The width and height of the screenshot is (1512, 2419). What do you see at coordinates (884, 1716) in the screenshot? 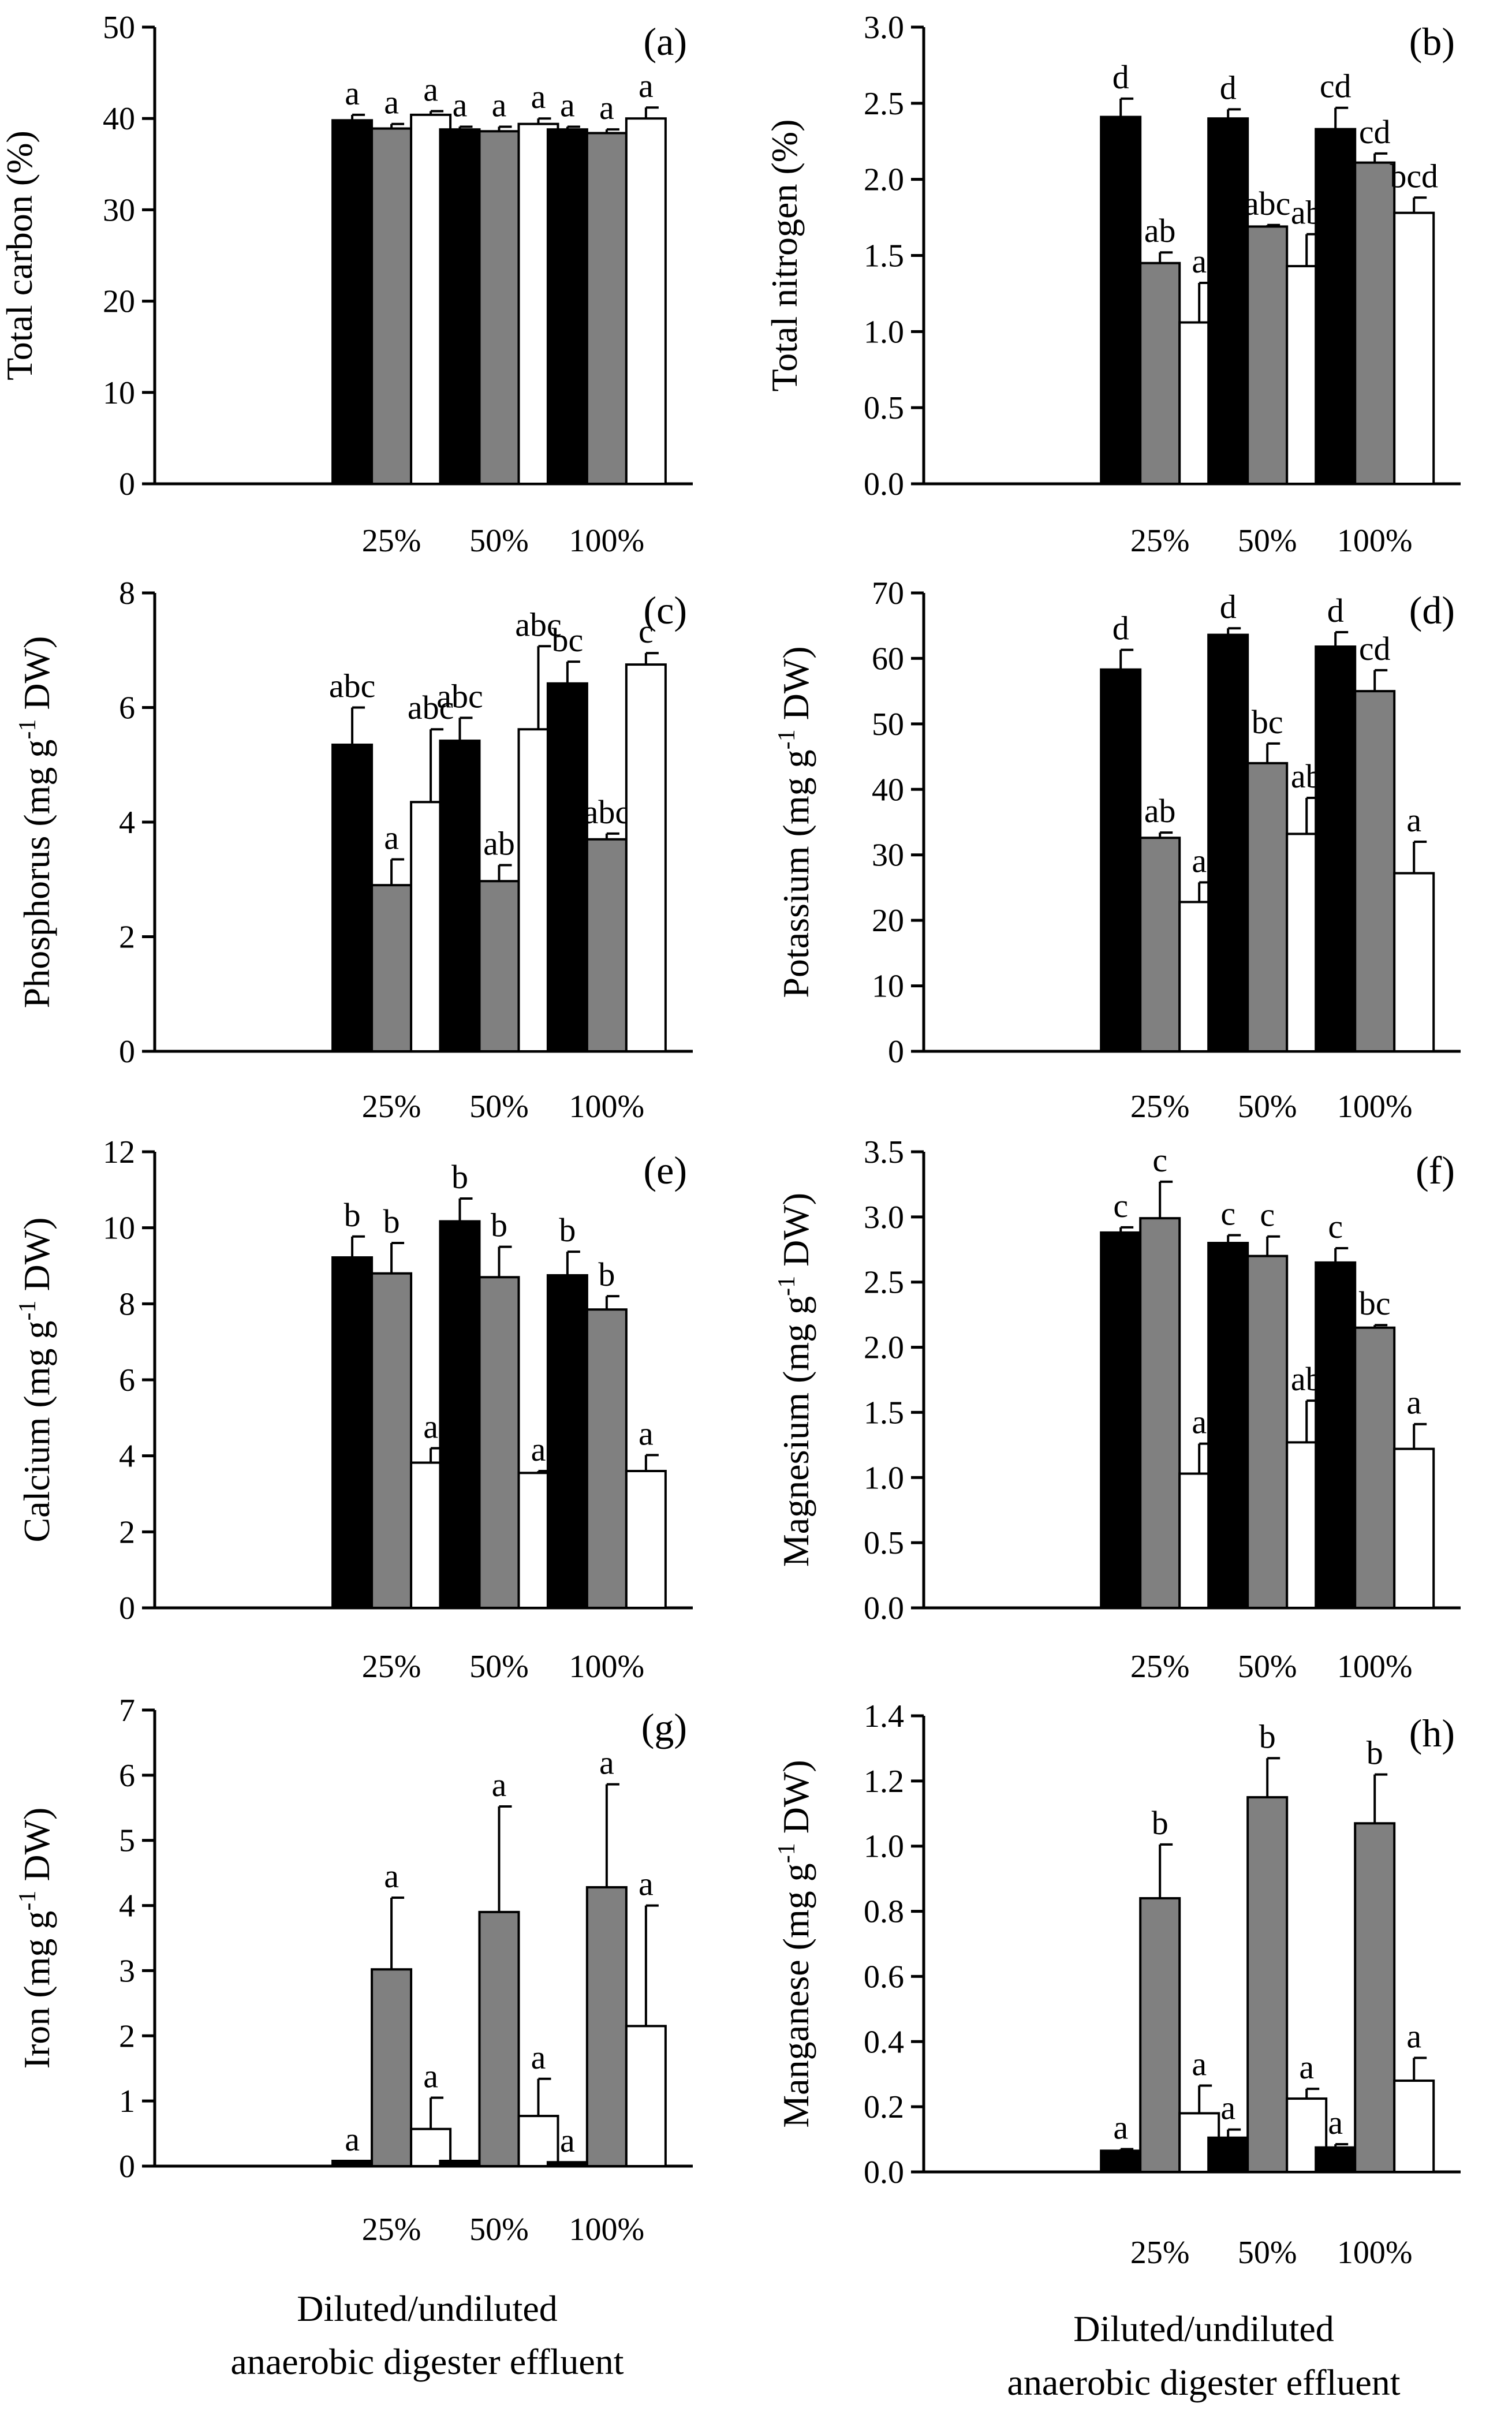
I see `y-tick-label: 1.4` at bounding box center [884, 1716].